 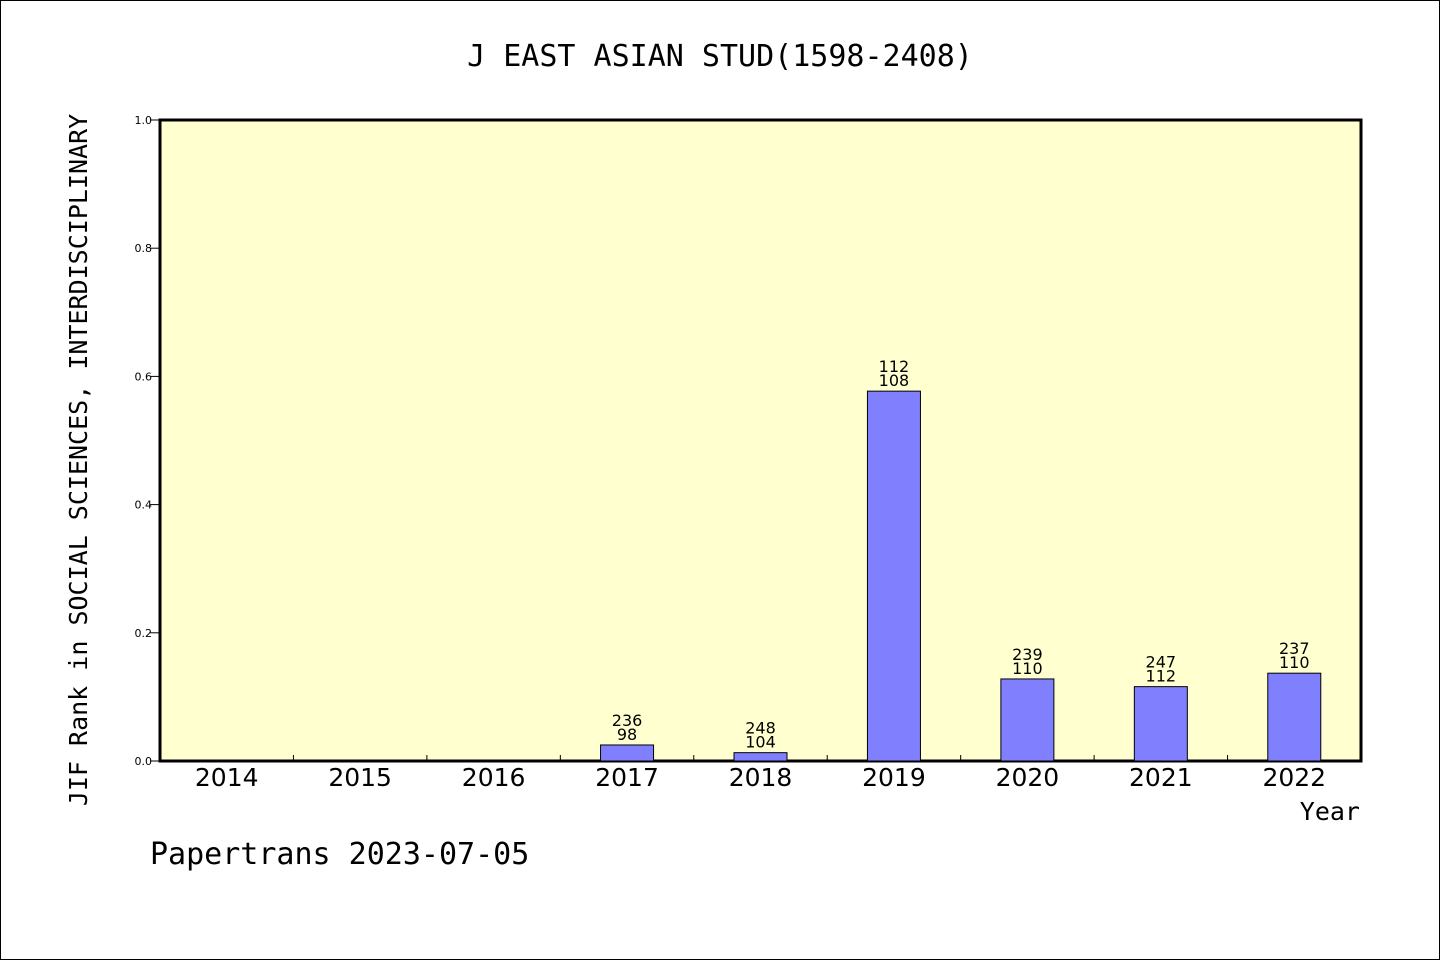 I want to click on chart-title: J EAST ASIAN STUD(1598-2408), so click(x=720, y=56).